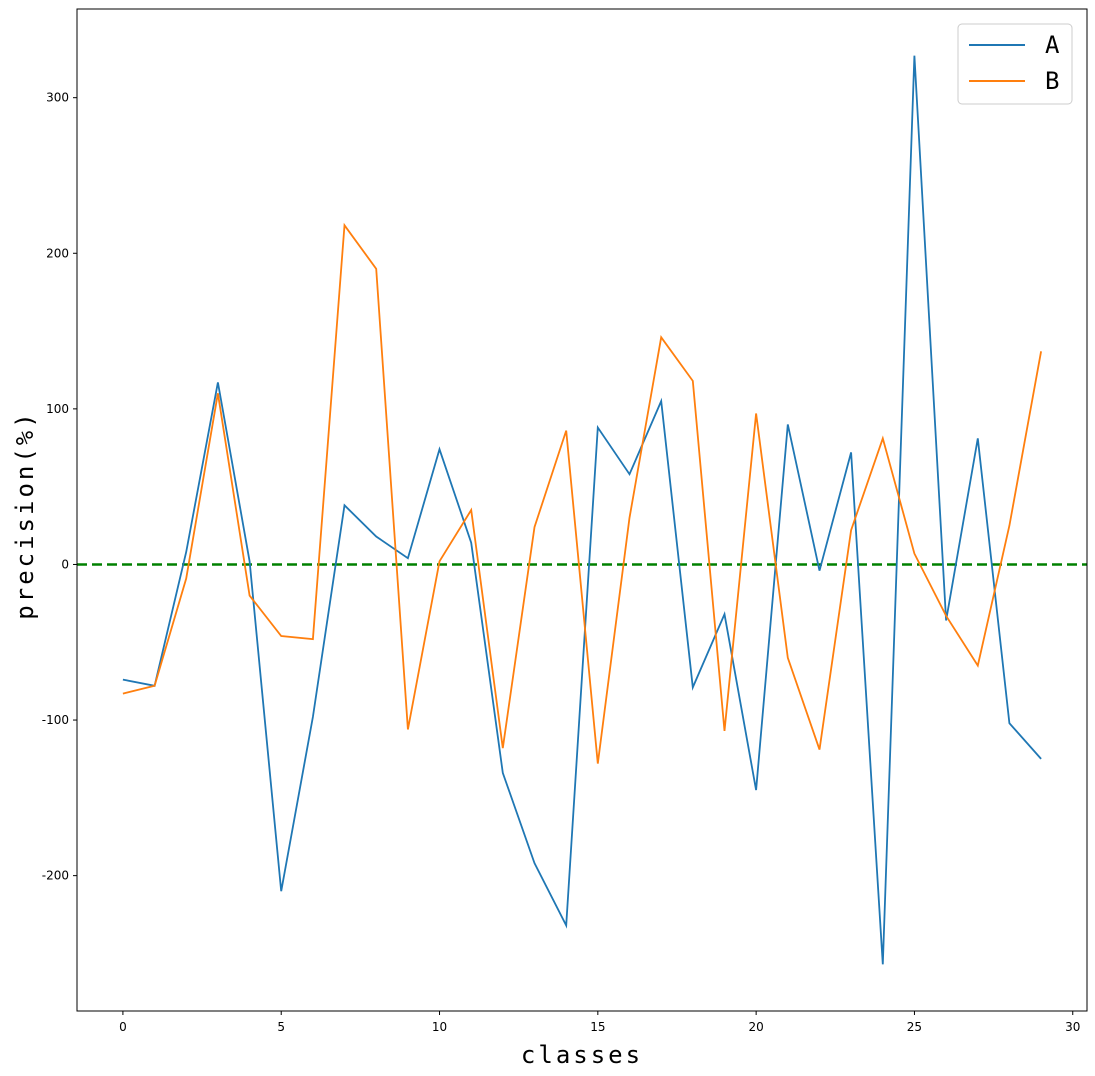  I want to click on legend-label-a: A, so click(1052, 45).